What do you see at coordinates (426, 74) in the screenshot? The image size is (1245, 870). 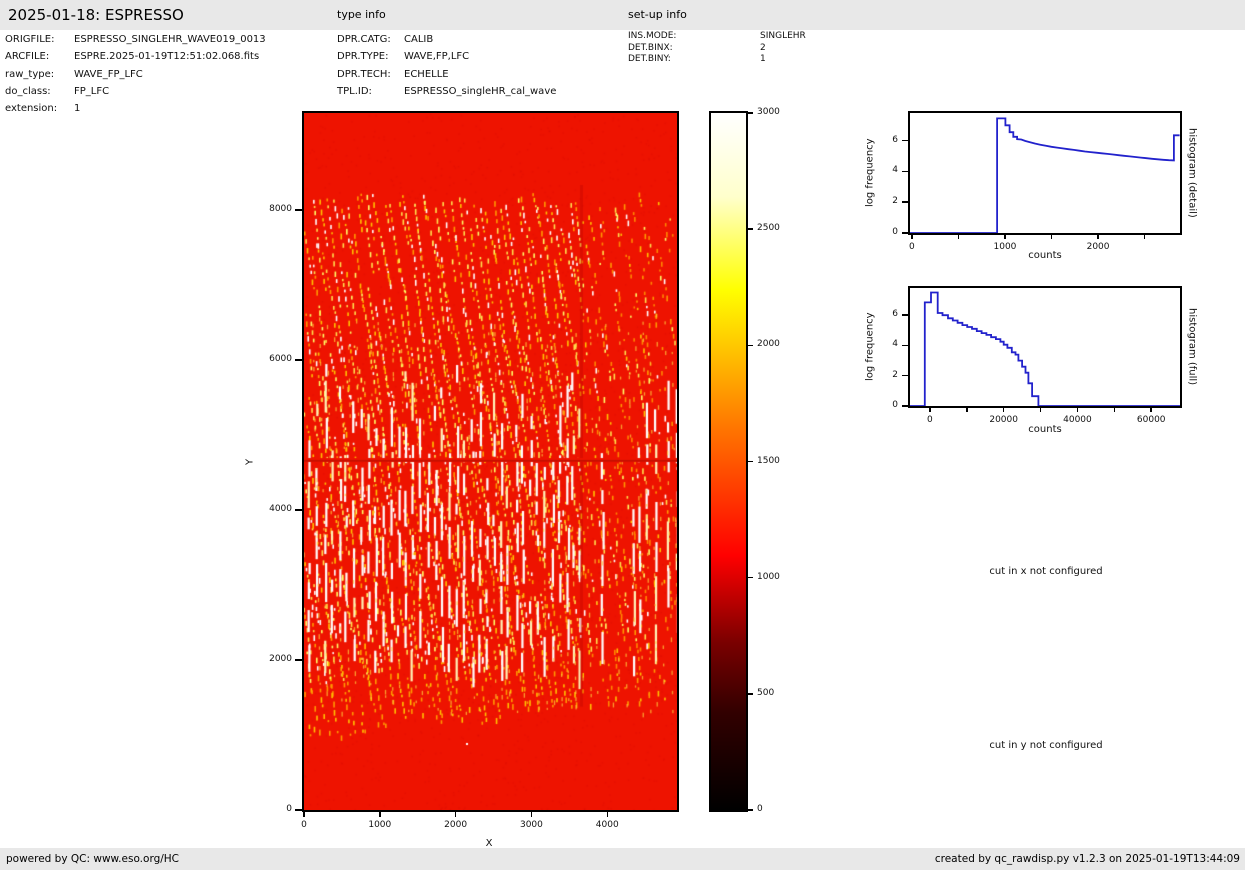 I see `meta-value: ECHELLE` at bounding box center [426, 74].